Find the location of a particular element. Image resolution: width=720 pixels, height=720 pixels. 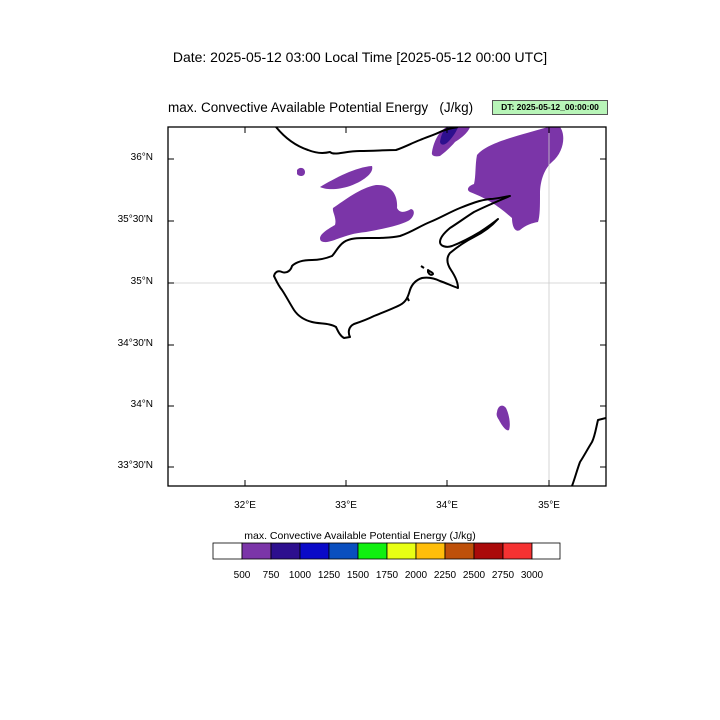

lat-label-36n: 36°N is located at coordinates (141, 157).